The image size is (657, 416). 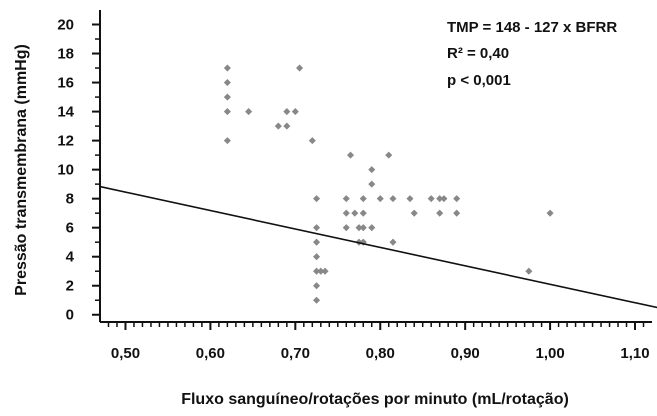 What do you see at coordinates (532, 27) in the screenshot?
I see `annotation-equation: TMP = 148 - 127 x BFRR` at bounding box center [532, 27].